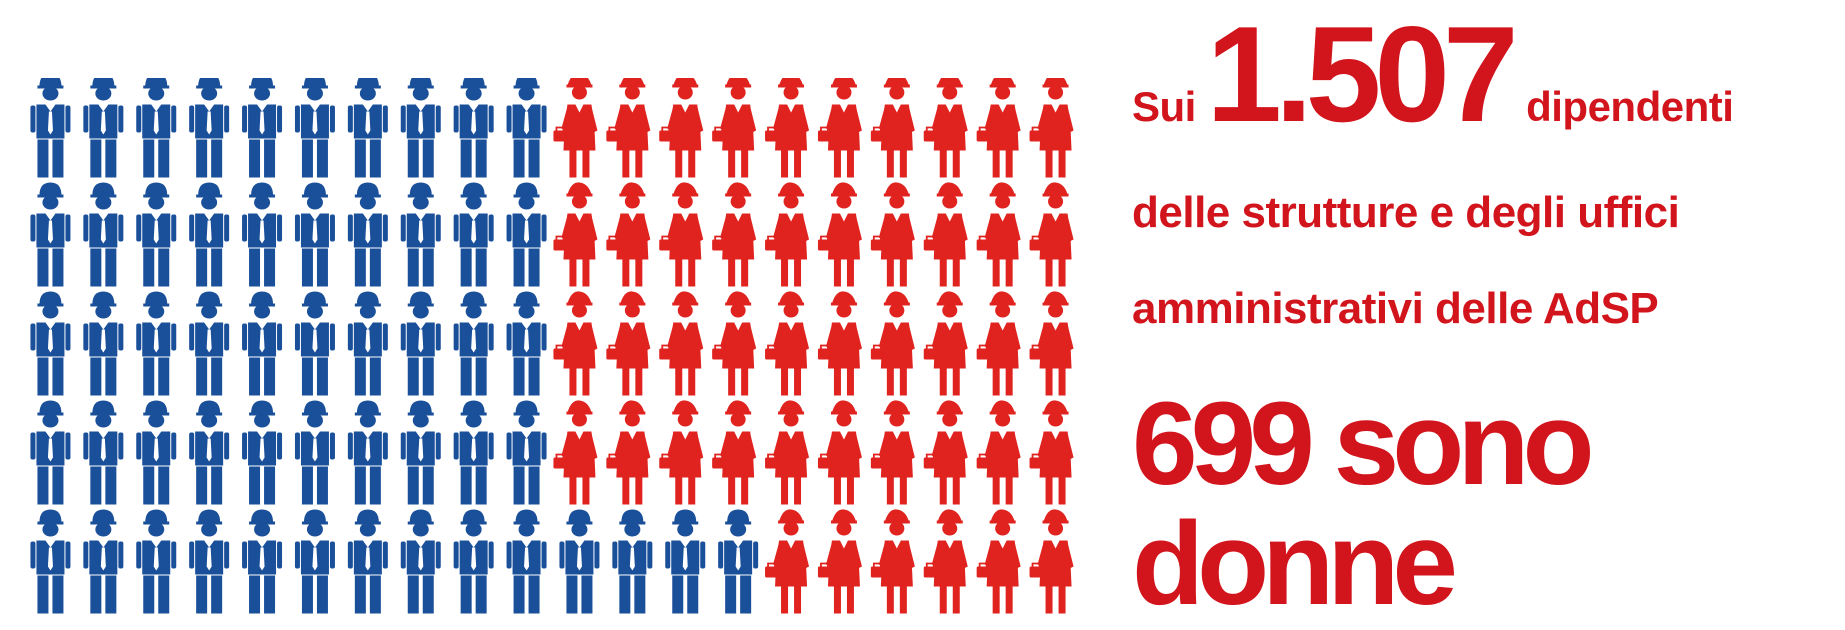 The width and height of the screenshot is (1845, 630). I want to click on subtitle-line-2: amministrativi delle AdSP, so click(1395, 308).